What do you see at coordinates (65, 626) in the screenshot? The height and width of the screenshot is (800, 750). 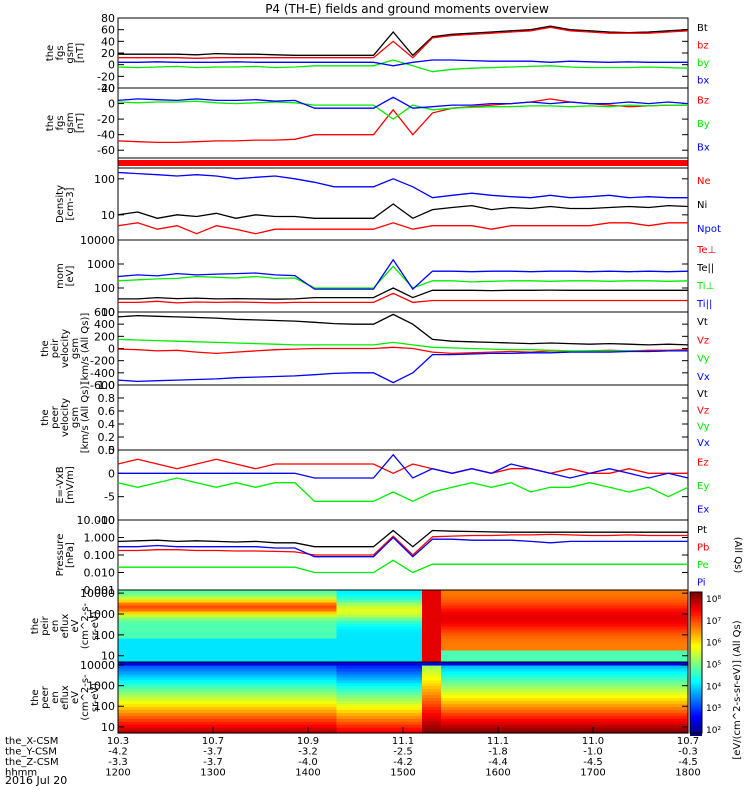 I see `y-axis-label: eflux` at bounding box center [65, 626].